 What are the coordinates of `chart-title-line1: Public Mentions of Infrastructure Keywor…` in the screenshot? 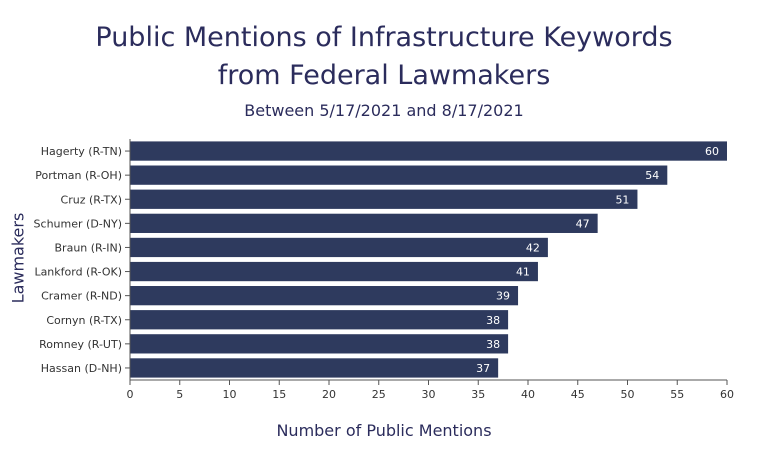 It's located at (384, 37).